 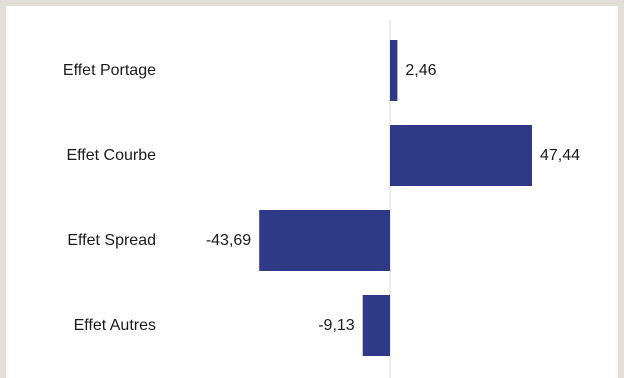 What do you see at coordinates (111, 155) in the screenshot?
I see `category-label: Effet Courbe` at bounding box center [111, 155].